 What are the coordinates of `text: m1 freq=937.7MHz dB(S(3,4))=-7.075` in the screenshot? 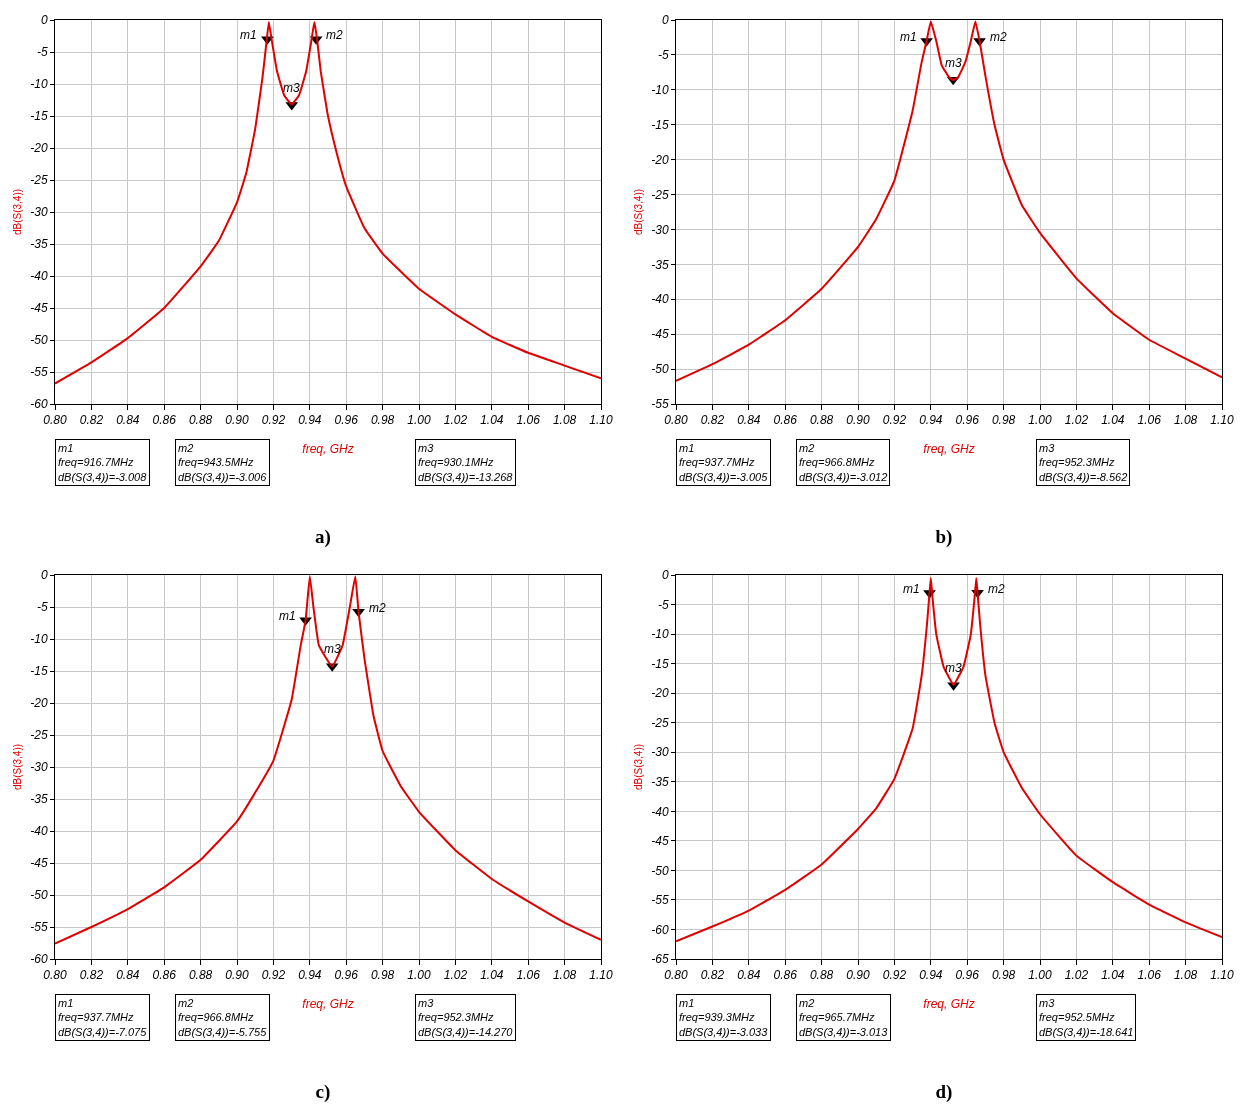 It's located at (103, 1017).